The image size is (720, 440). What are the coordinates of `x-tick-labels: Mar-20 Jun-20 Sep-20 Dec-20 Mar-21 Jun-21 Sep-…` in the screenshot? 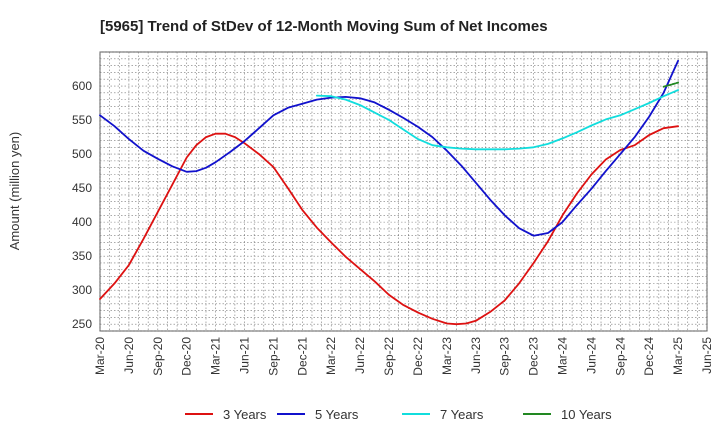 It's located at (403, 356).